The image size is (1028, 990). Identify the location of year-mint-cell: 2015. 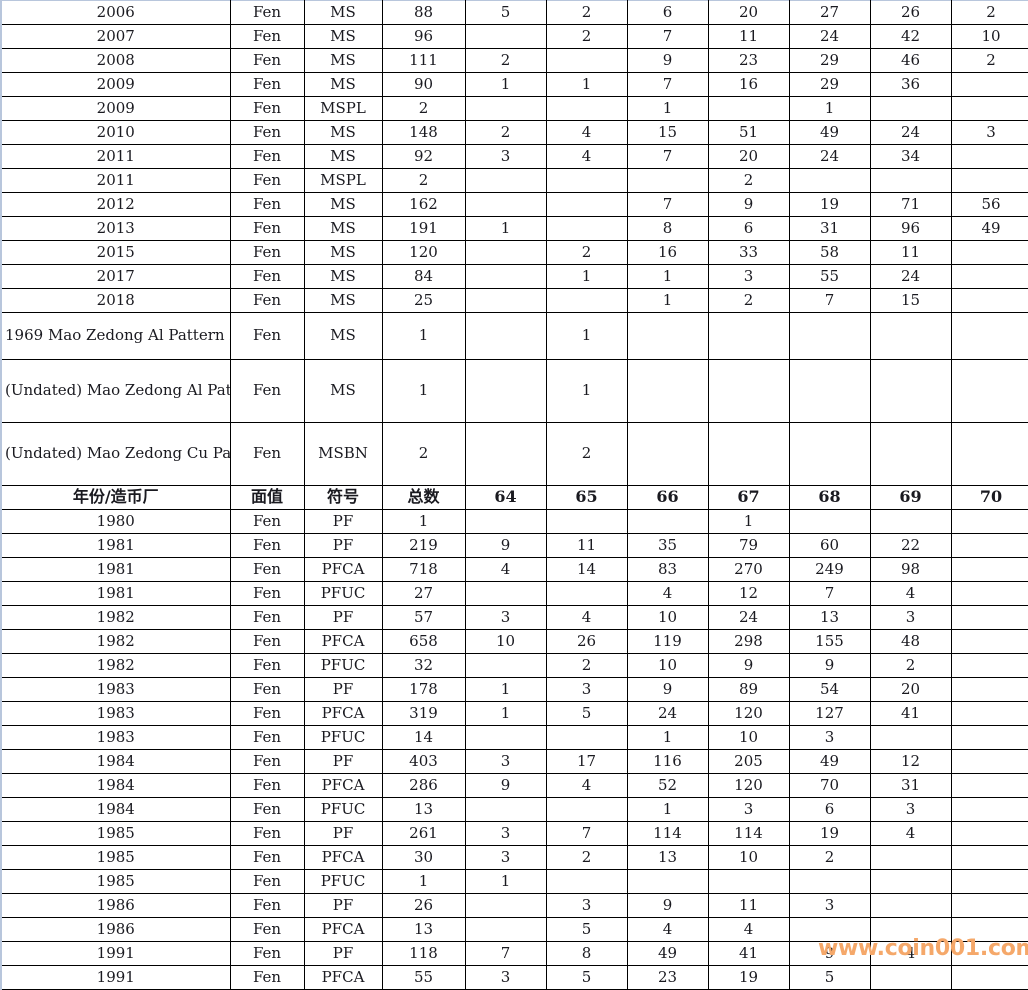
(116, 252).